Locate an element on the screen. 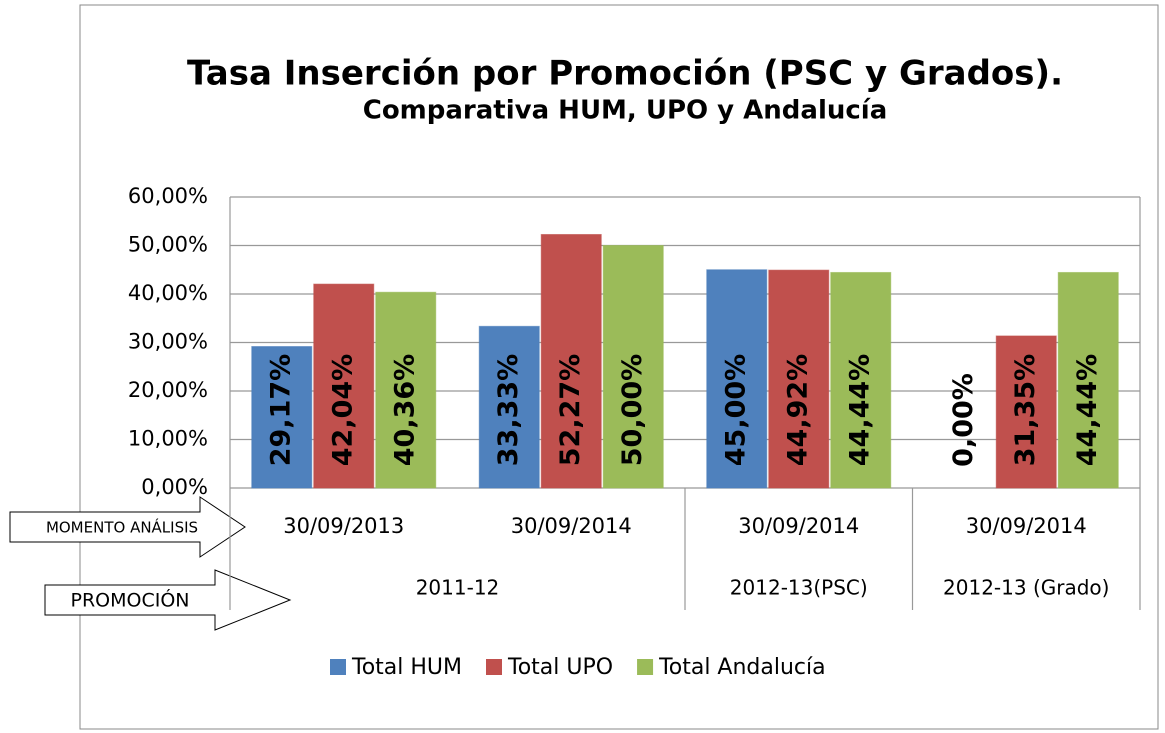 The image size is (1165, 733). x-tick-label: 30/09/2013 is located at coordinates (343, 526).